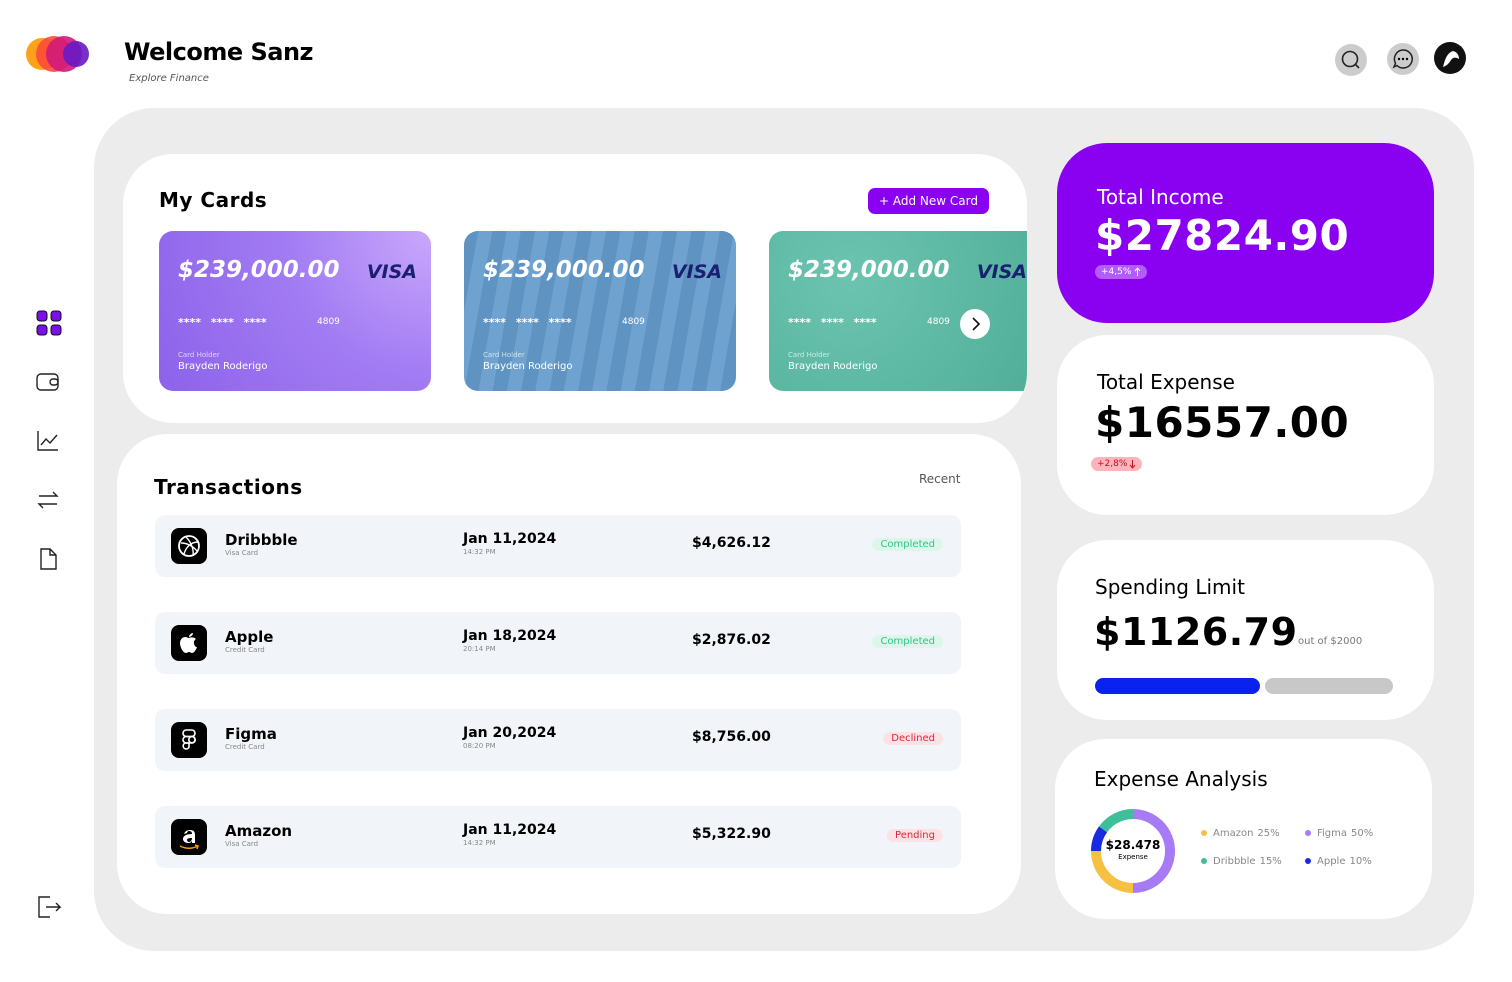 This screenshot has height=982, width=1512. What do you see at coordinates (510, 733) in the screenshot?
I see `transaction-date: Jan 20,2024` at bounding box center [510, 733].